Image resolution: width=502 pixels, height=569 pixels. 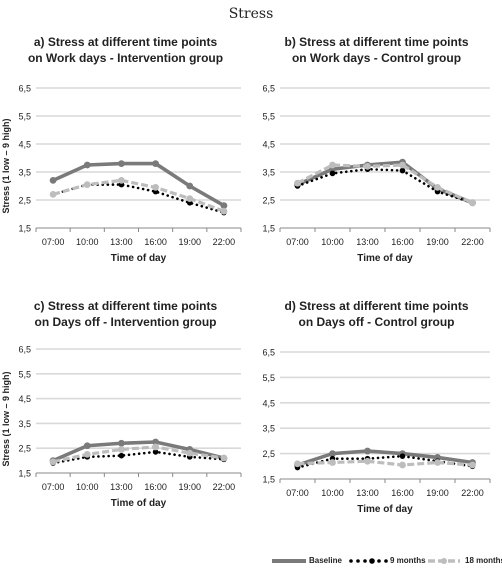 I want to click on panel-d-x-tick-label: 10:00, so click(x=332, y=493).